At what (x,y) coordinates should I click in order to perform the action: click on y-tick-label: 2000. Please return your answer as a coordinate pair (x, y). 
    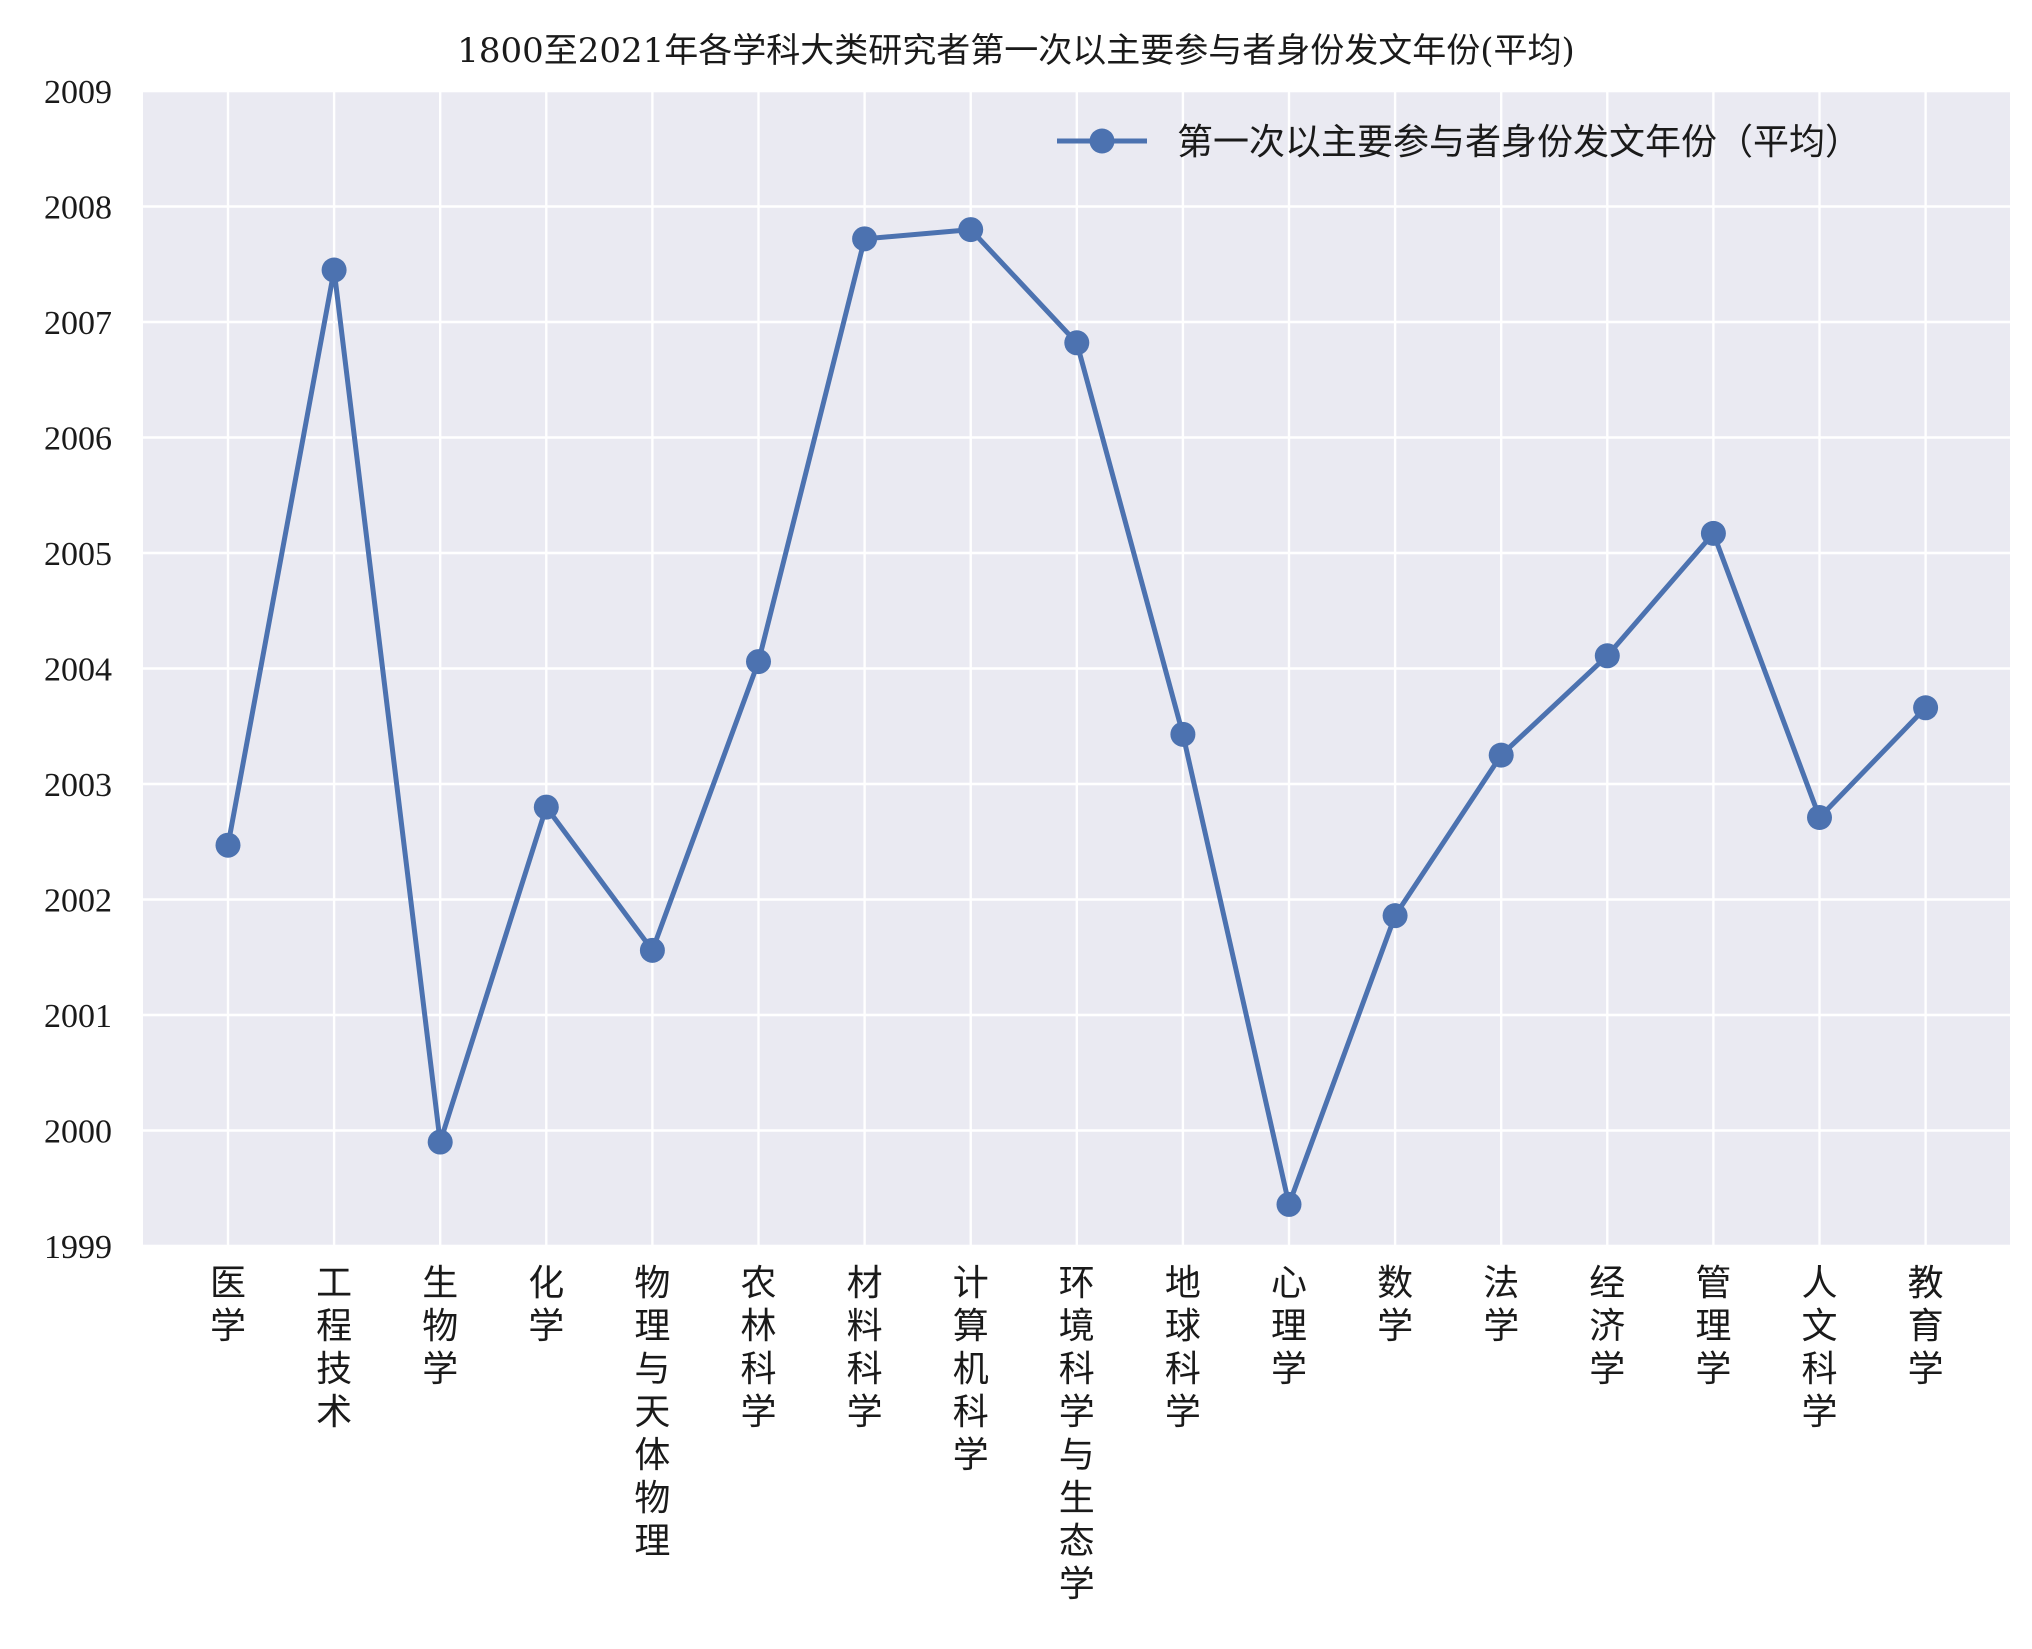
    Looking at the image, I should click on (78, 1132).